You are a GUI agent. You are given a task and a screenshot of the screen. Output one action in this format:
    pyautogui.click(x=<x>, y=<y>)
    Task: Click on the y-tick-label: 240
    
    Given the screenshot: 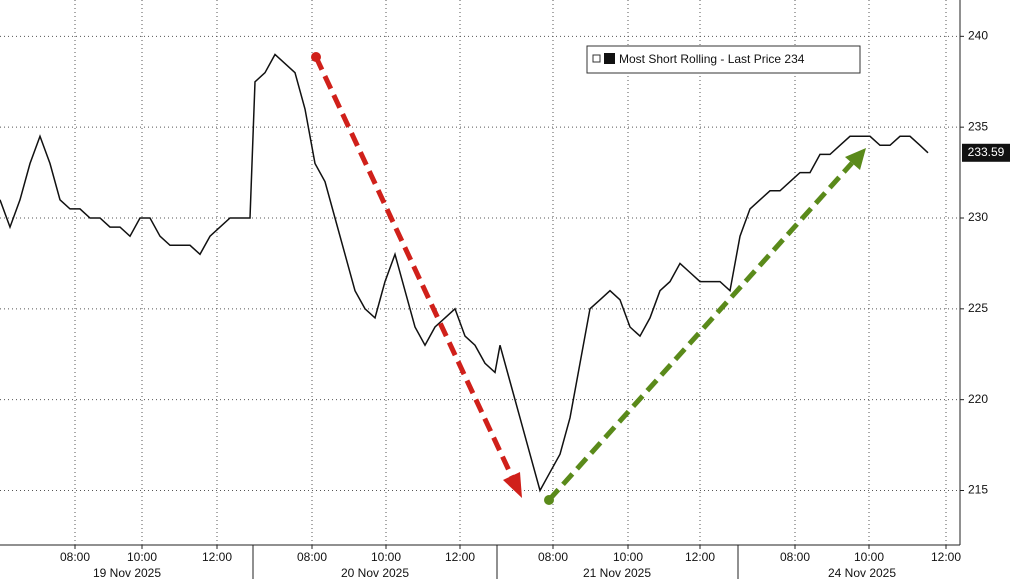 What is the action you would take?
    pyautogui.click(x=978, y=36)
    